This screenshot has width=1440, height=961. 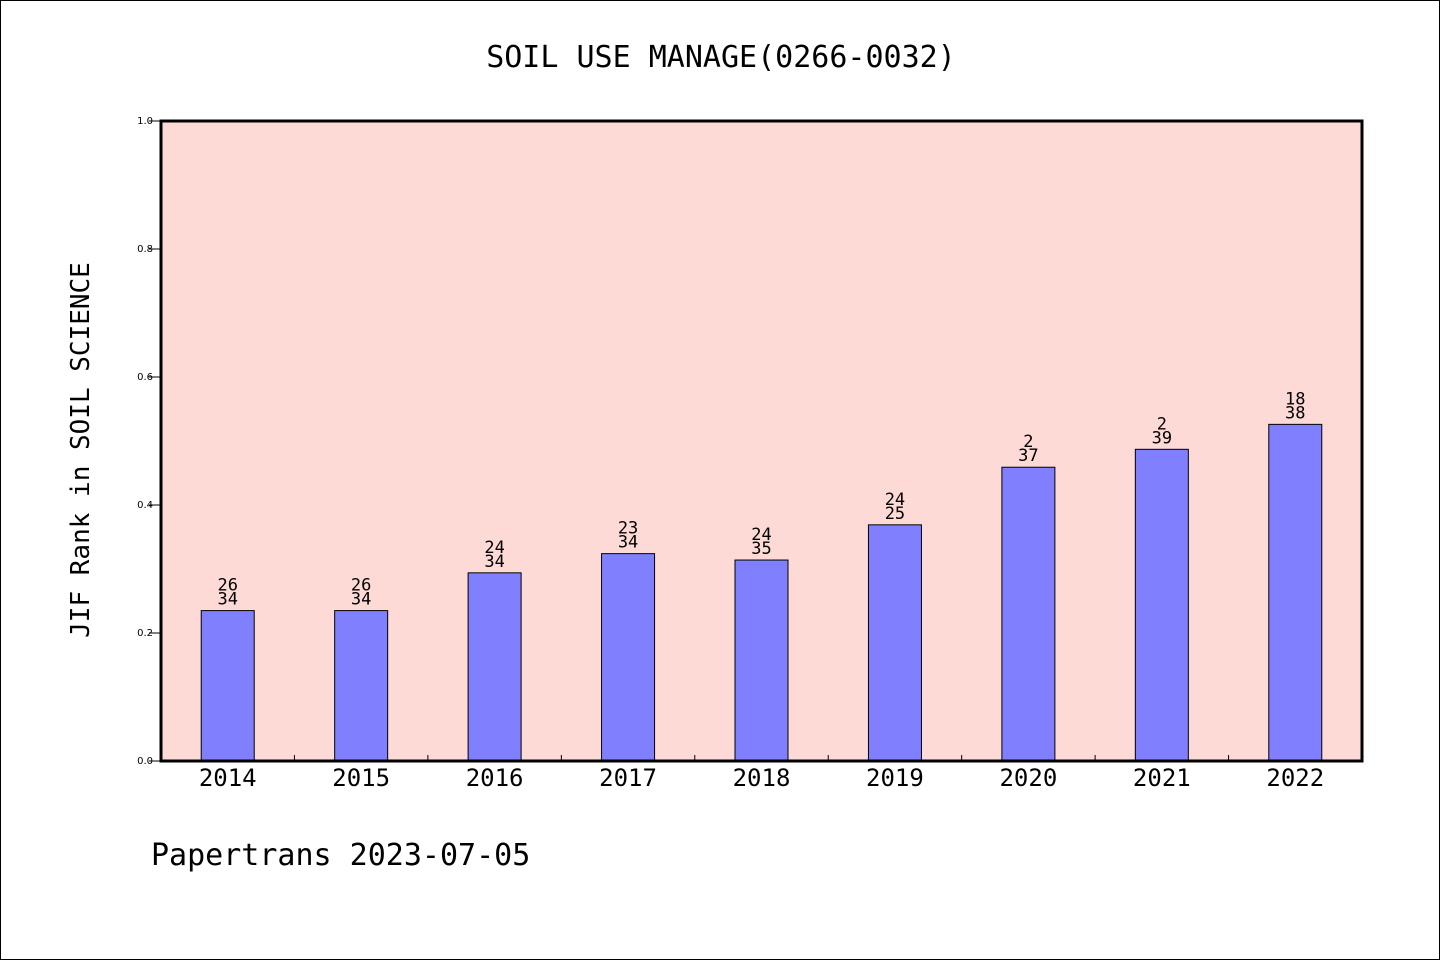 I want to click on y-tick-label: 0.0, so click(x=145, y=761).